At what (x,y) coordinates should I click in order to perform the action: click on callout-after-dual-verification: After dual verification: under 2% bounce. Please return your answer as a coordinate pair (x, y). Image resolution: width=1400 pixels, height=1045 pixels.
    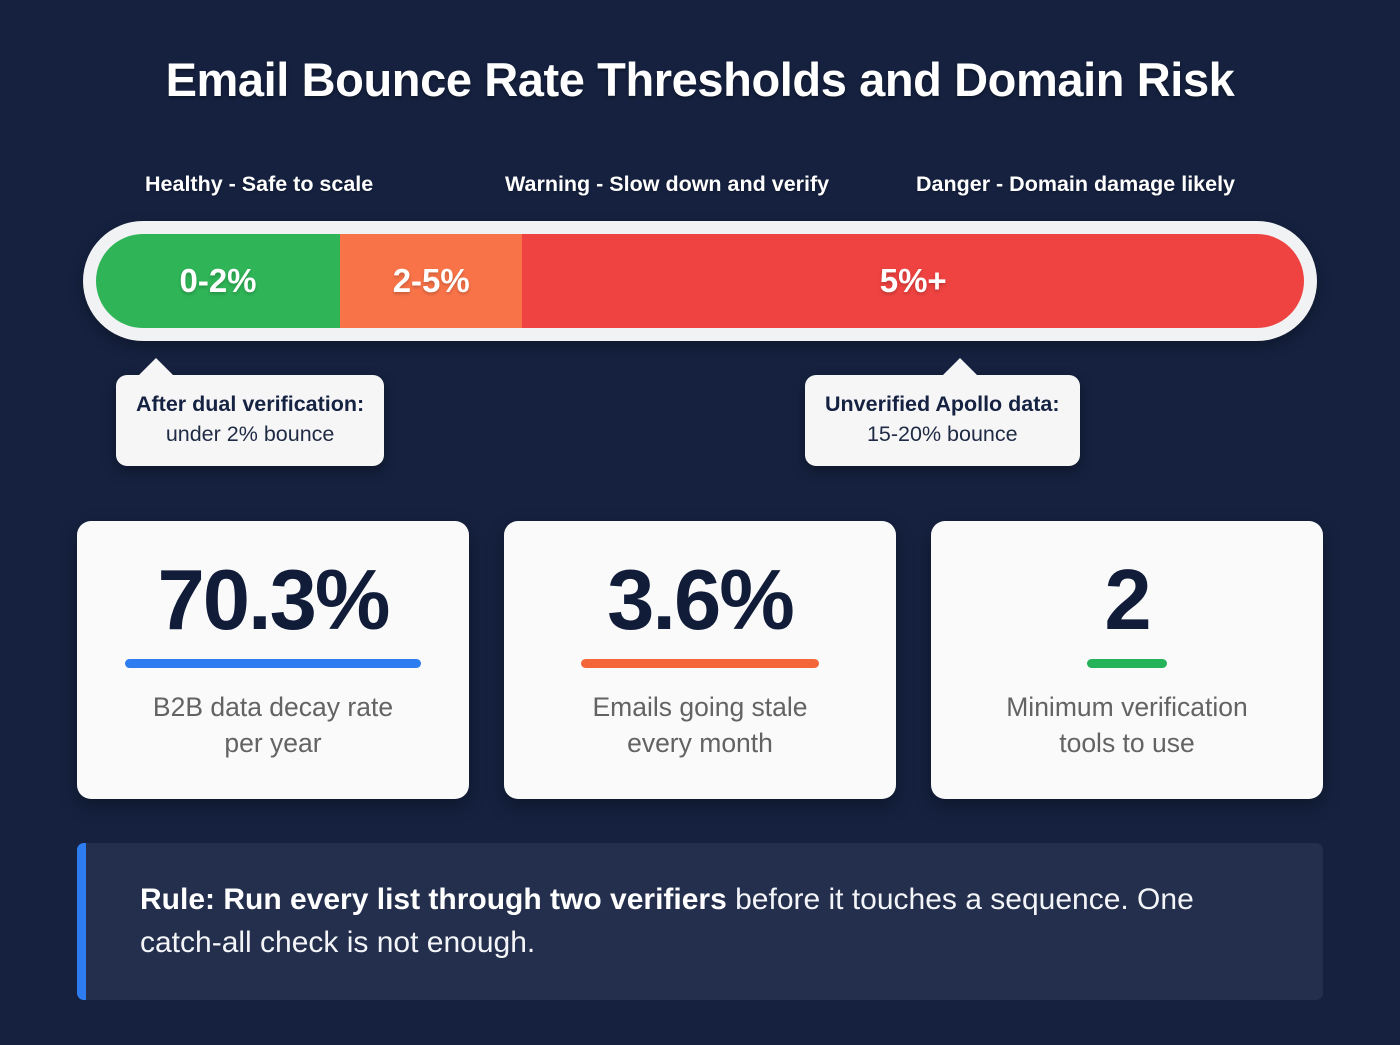
    Looking at the image, I should click on (250, 412).